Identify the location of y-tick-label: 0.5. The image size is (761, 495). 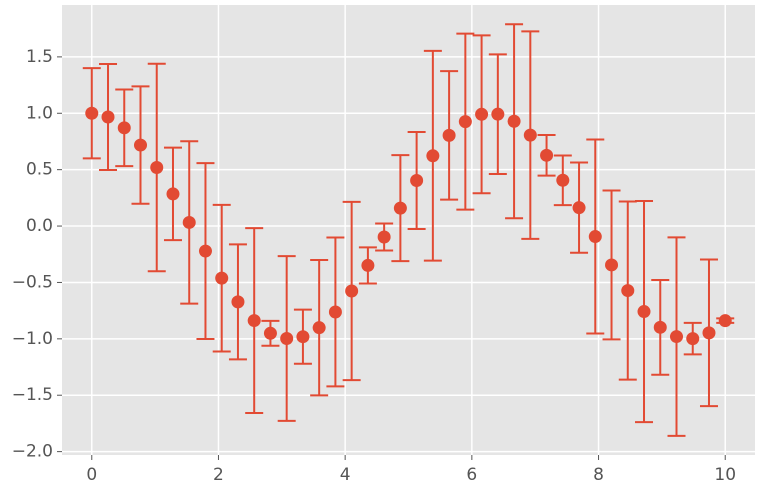
(39, 170).